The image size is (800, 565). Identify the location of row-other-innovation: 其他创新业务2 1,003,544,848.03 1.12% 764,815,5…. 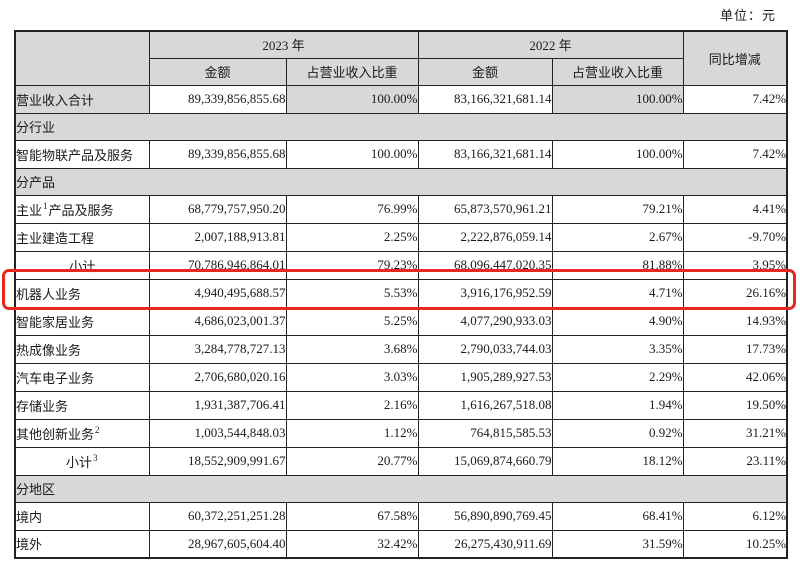
(401, 433).